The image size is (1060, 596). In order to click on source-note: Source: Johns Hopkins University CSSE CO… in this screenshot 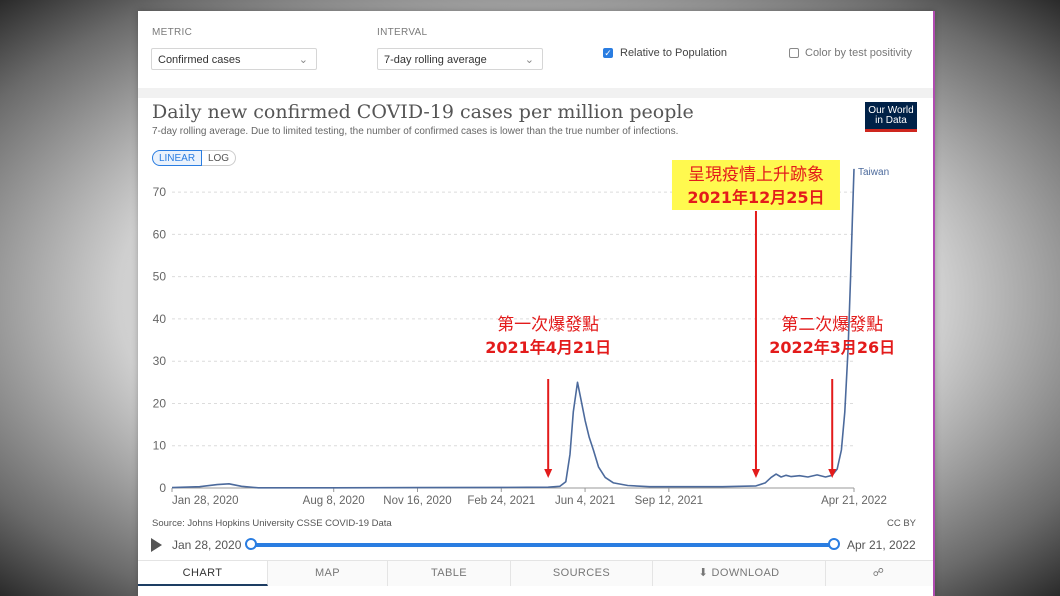, I will do `click(272, 523)`.